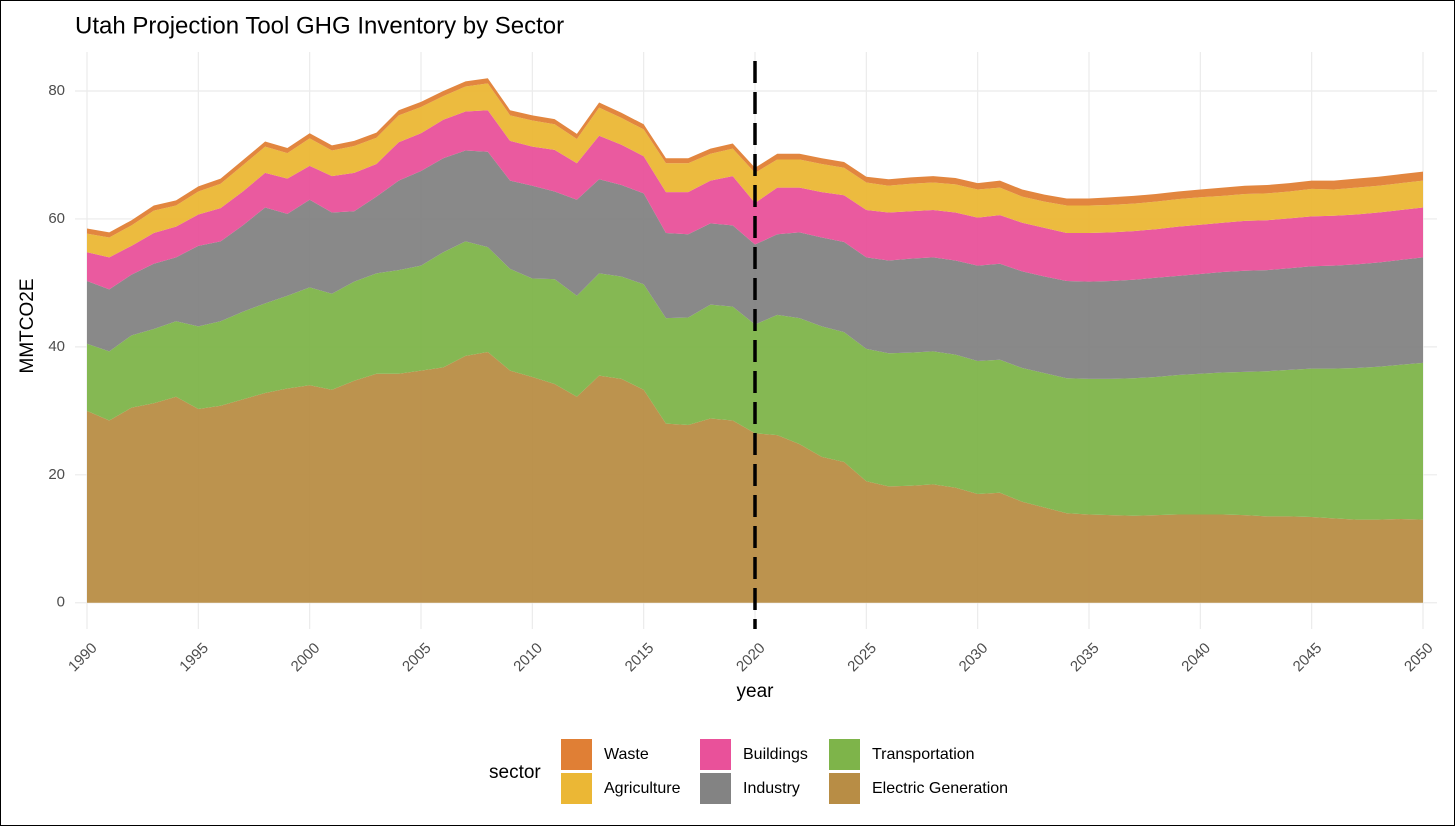 The width and height of the screenshot is (1455, 826). I want to click on legend-label: Buildings, so click(775, 754).